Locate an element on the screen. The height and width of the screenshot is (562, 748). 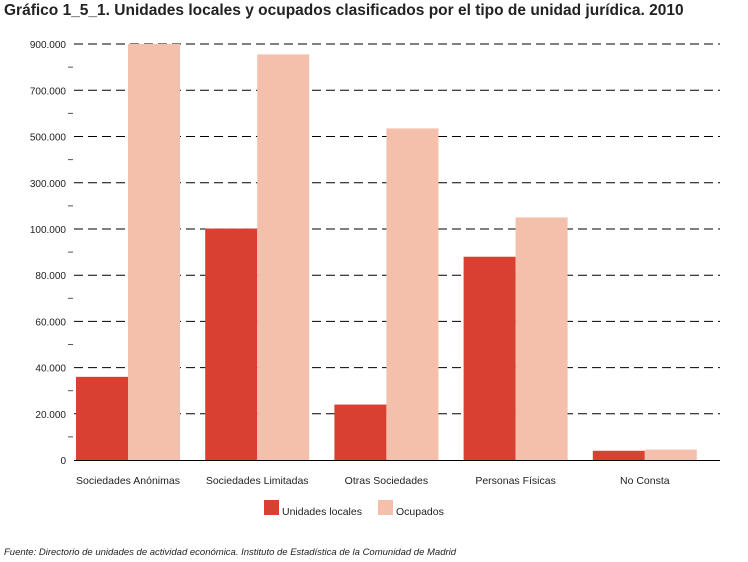
x-category-label: Personas Físicas is located at coordinates (515, 481).